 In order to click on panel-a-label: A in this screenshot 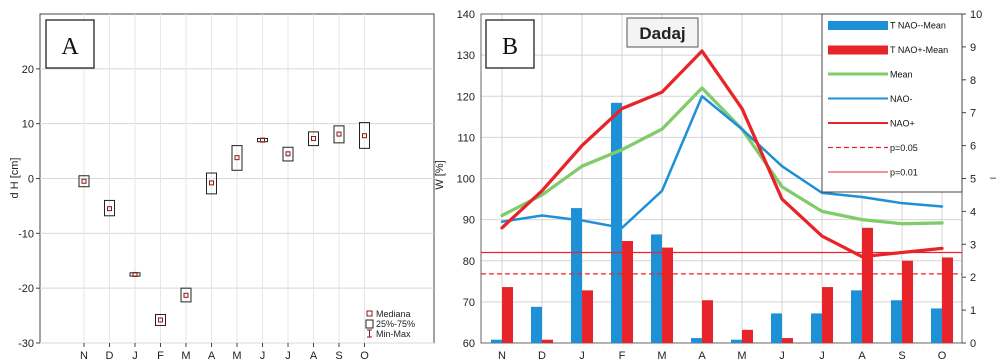, I will do `click(70, 47)`.